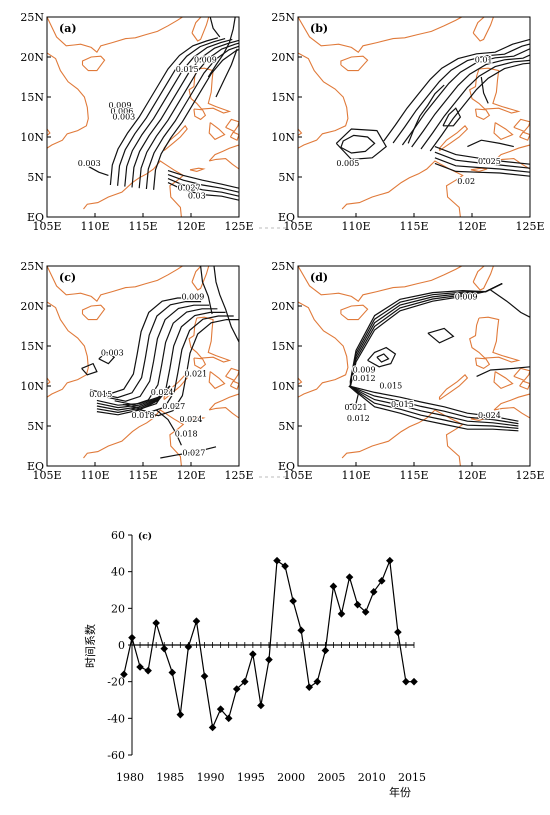 Image resolution: width=550 pixels, height=815 pixels. Describe the element at coordinates (90, 646) in the screenshot. I see `y-axis-label: 时间系数` at that location.